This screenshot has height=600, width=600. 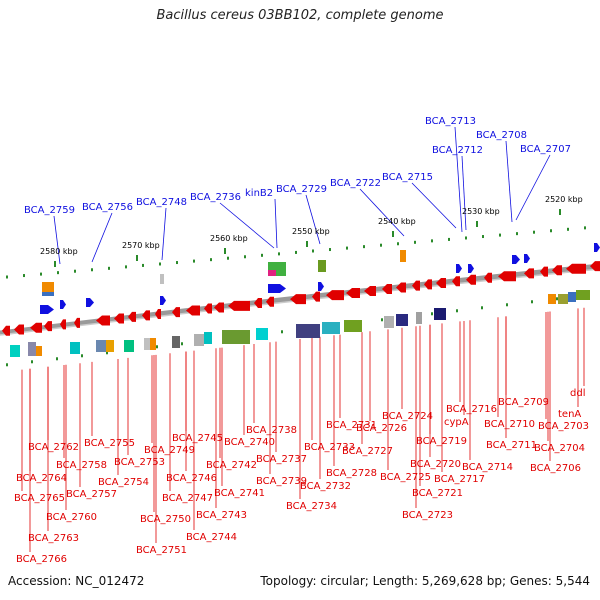 I want to click on bottom-gene-label: BCA_2728, so click(x=351, y=473).